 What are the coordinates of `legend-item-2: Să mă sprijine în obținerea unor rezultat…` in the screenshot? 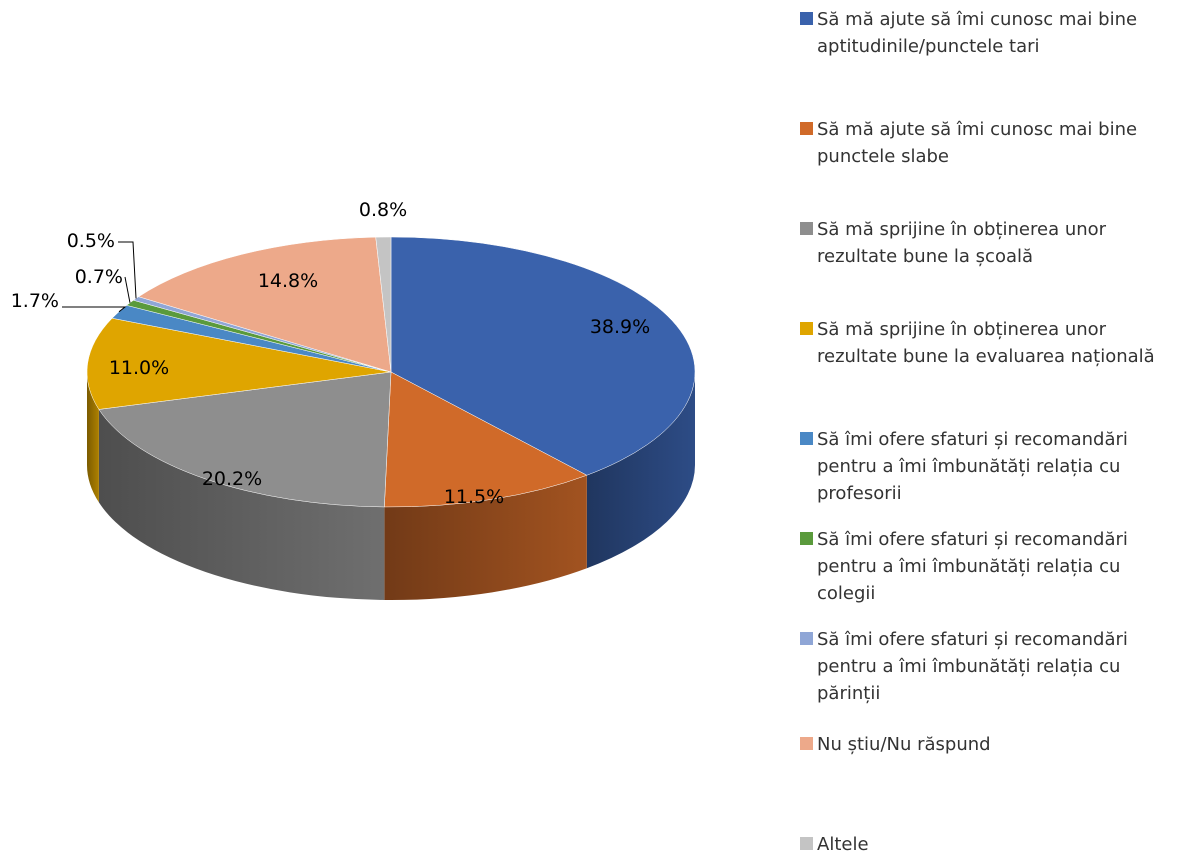 It's located at (992, 243).